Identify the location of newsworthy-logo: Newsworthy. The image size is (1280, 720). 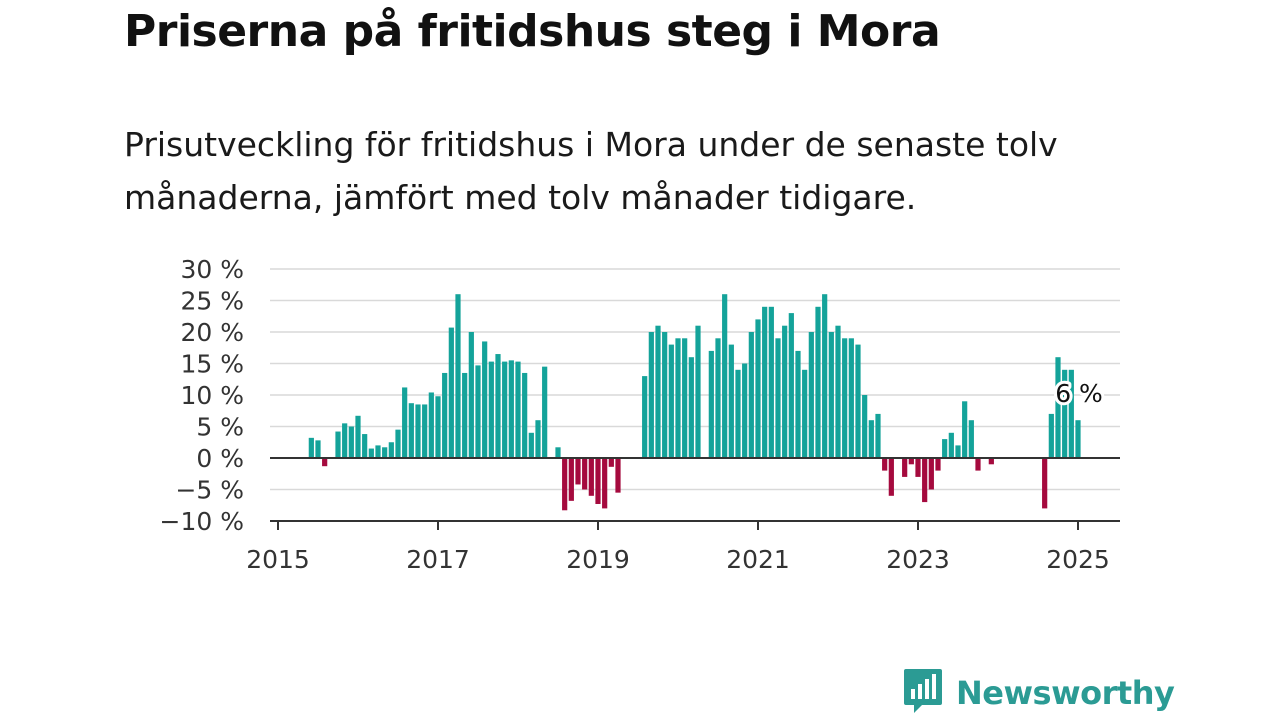
(1038, 693).